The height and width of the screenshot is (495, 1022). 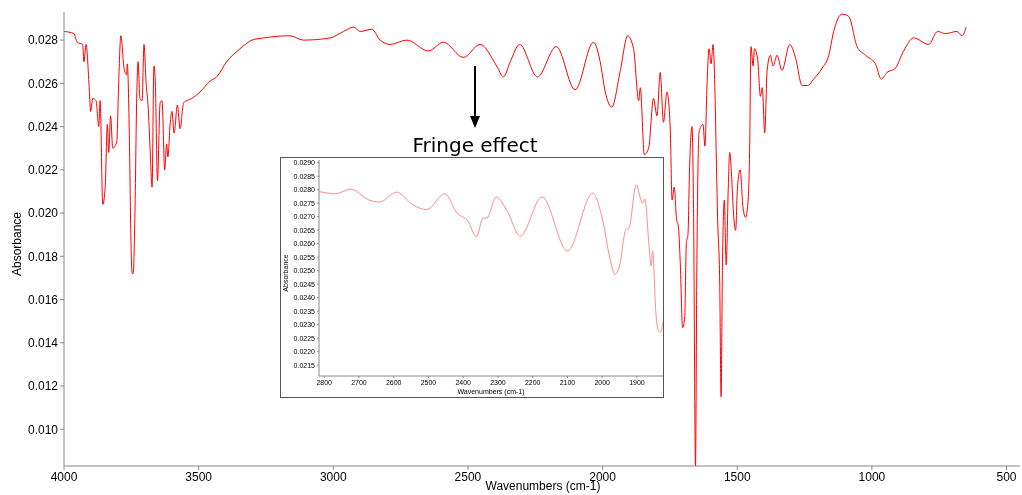 I want to click on x-tick-label: 3000, so click(x=333, y=476).